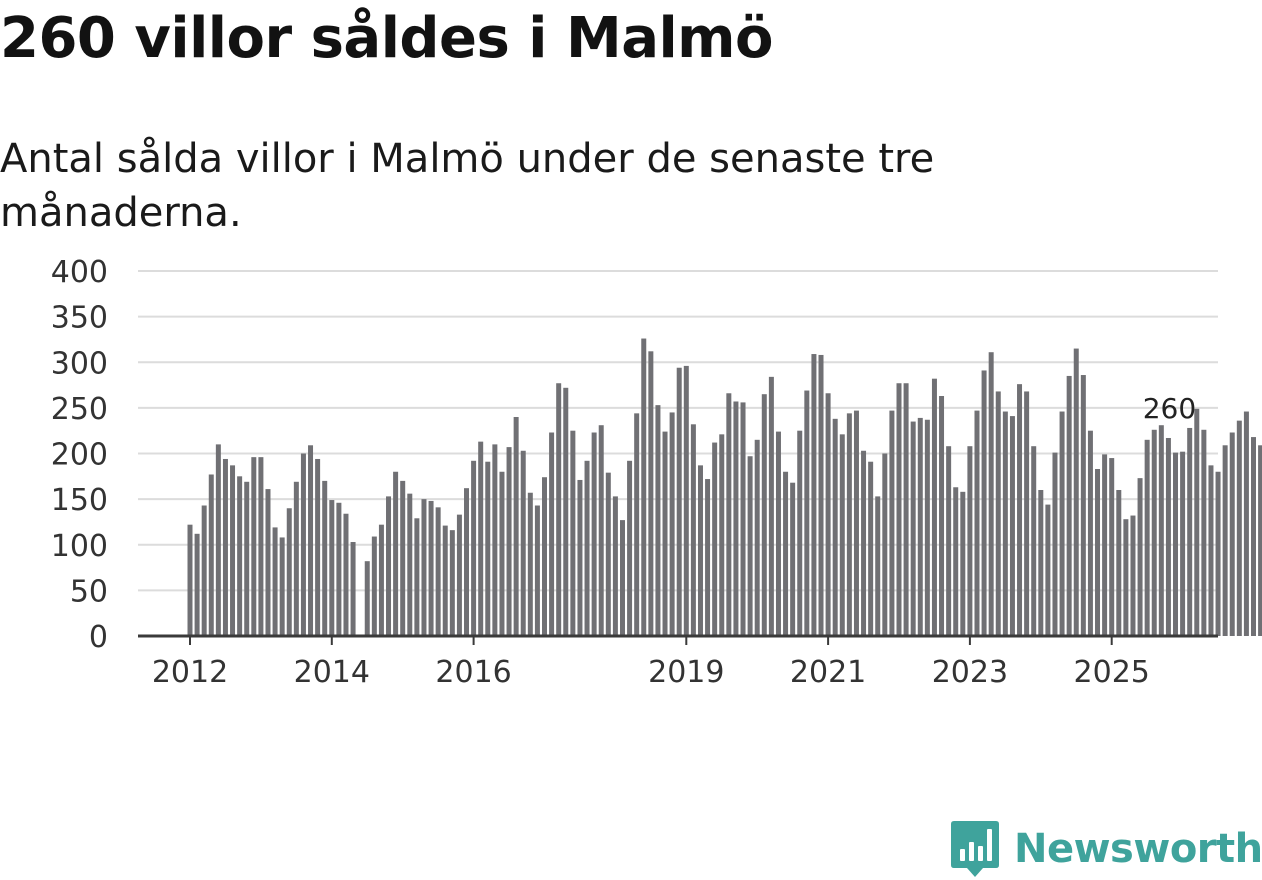 This screenshot has height=880, width=1262. I want to click on chart-title: 260 villor såldes i Malmö, so click(387, 38).